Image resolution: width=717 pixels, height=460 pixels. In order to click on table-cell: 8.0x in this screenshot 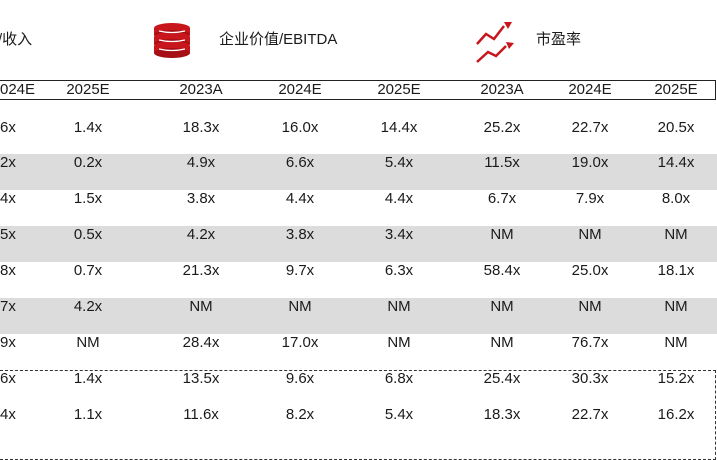, I will do `click(676, 198)`.